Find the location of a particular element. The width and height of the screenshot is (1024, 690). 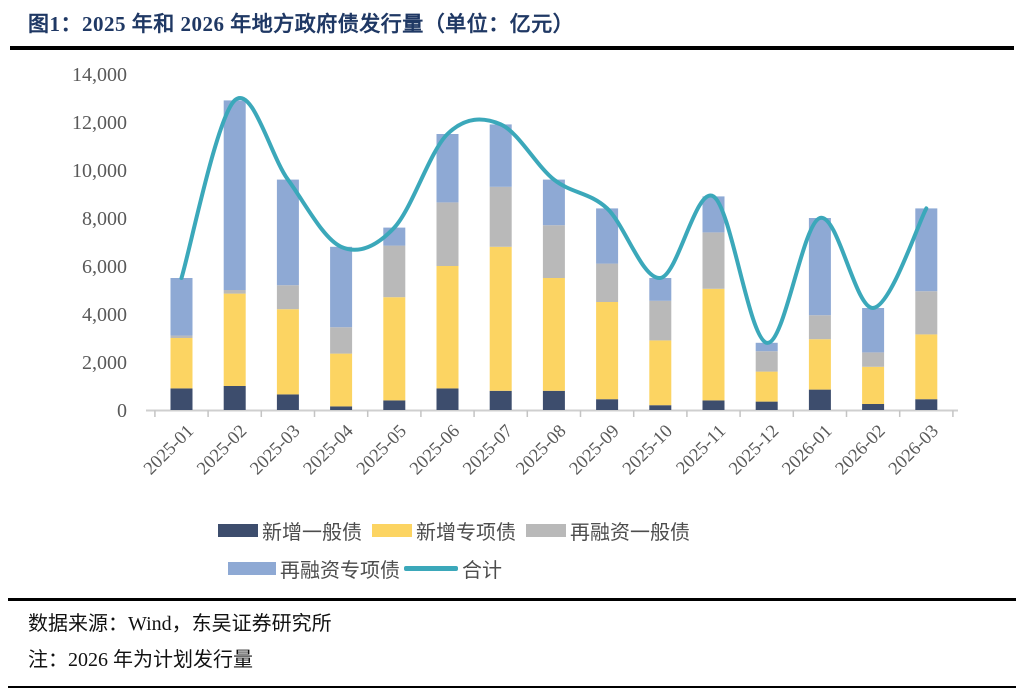

x-axis-tick-label: 2025-12 is located at coordinates (754, 450).